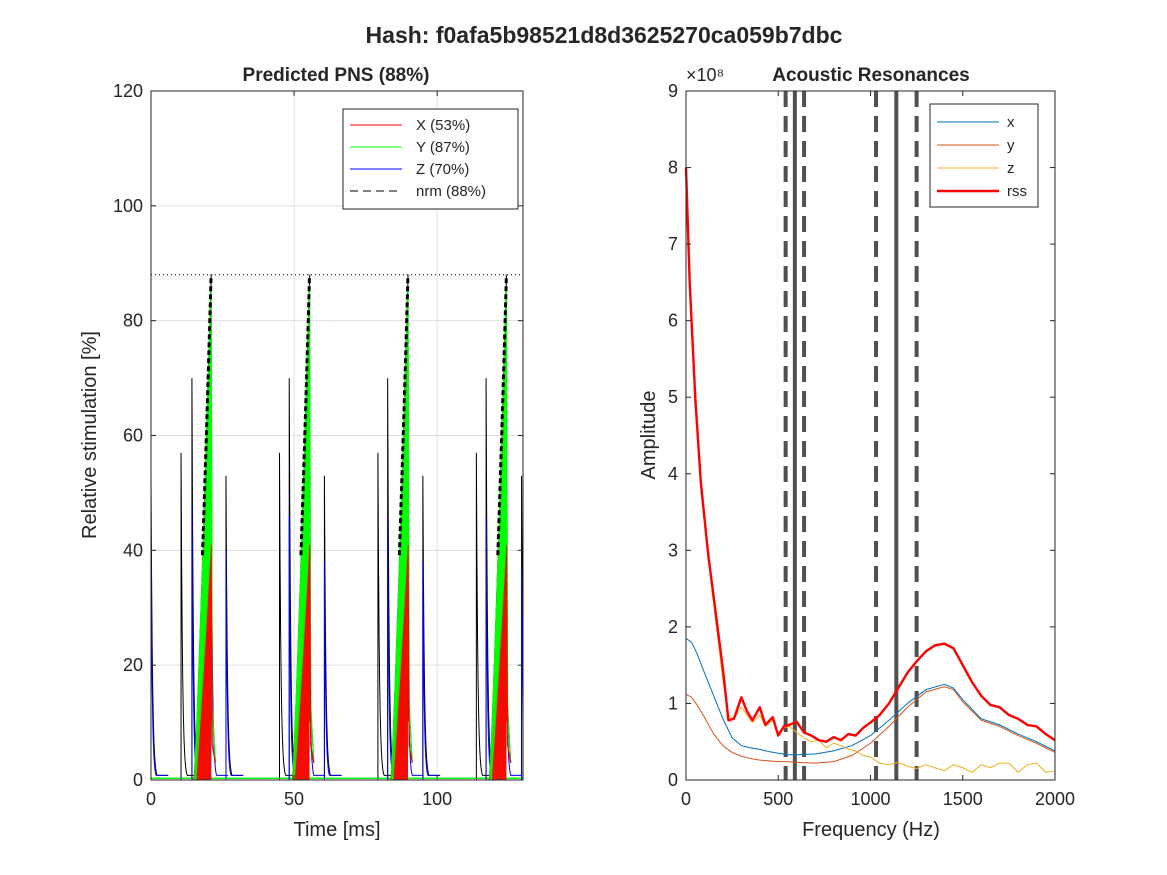 This screenshot has height=875, width=1167. What do you see at coordinates (133, 321) in the screenshot?
I see `y-tick-label: 80` at bounding box center [133, 321].